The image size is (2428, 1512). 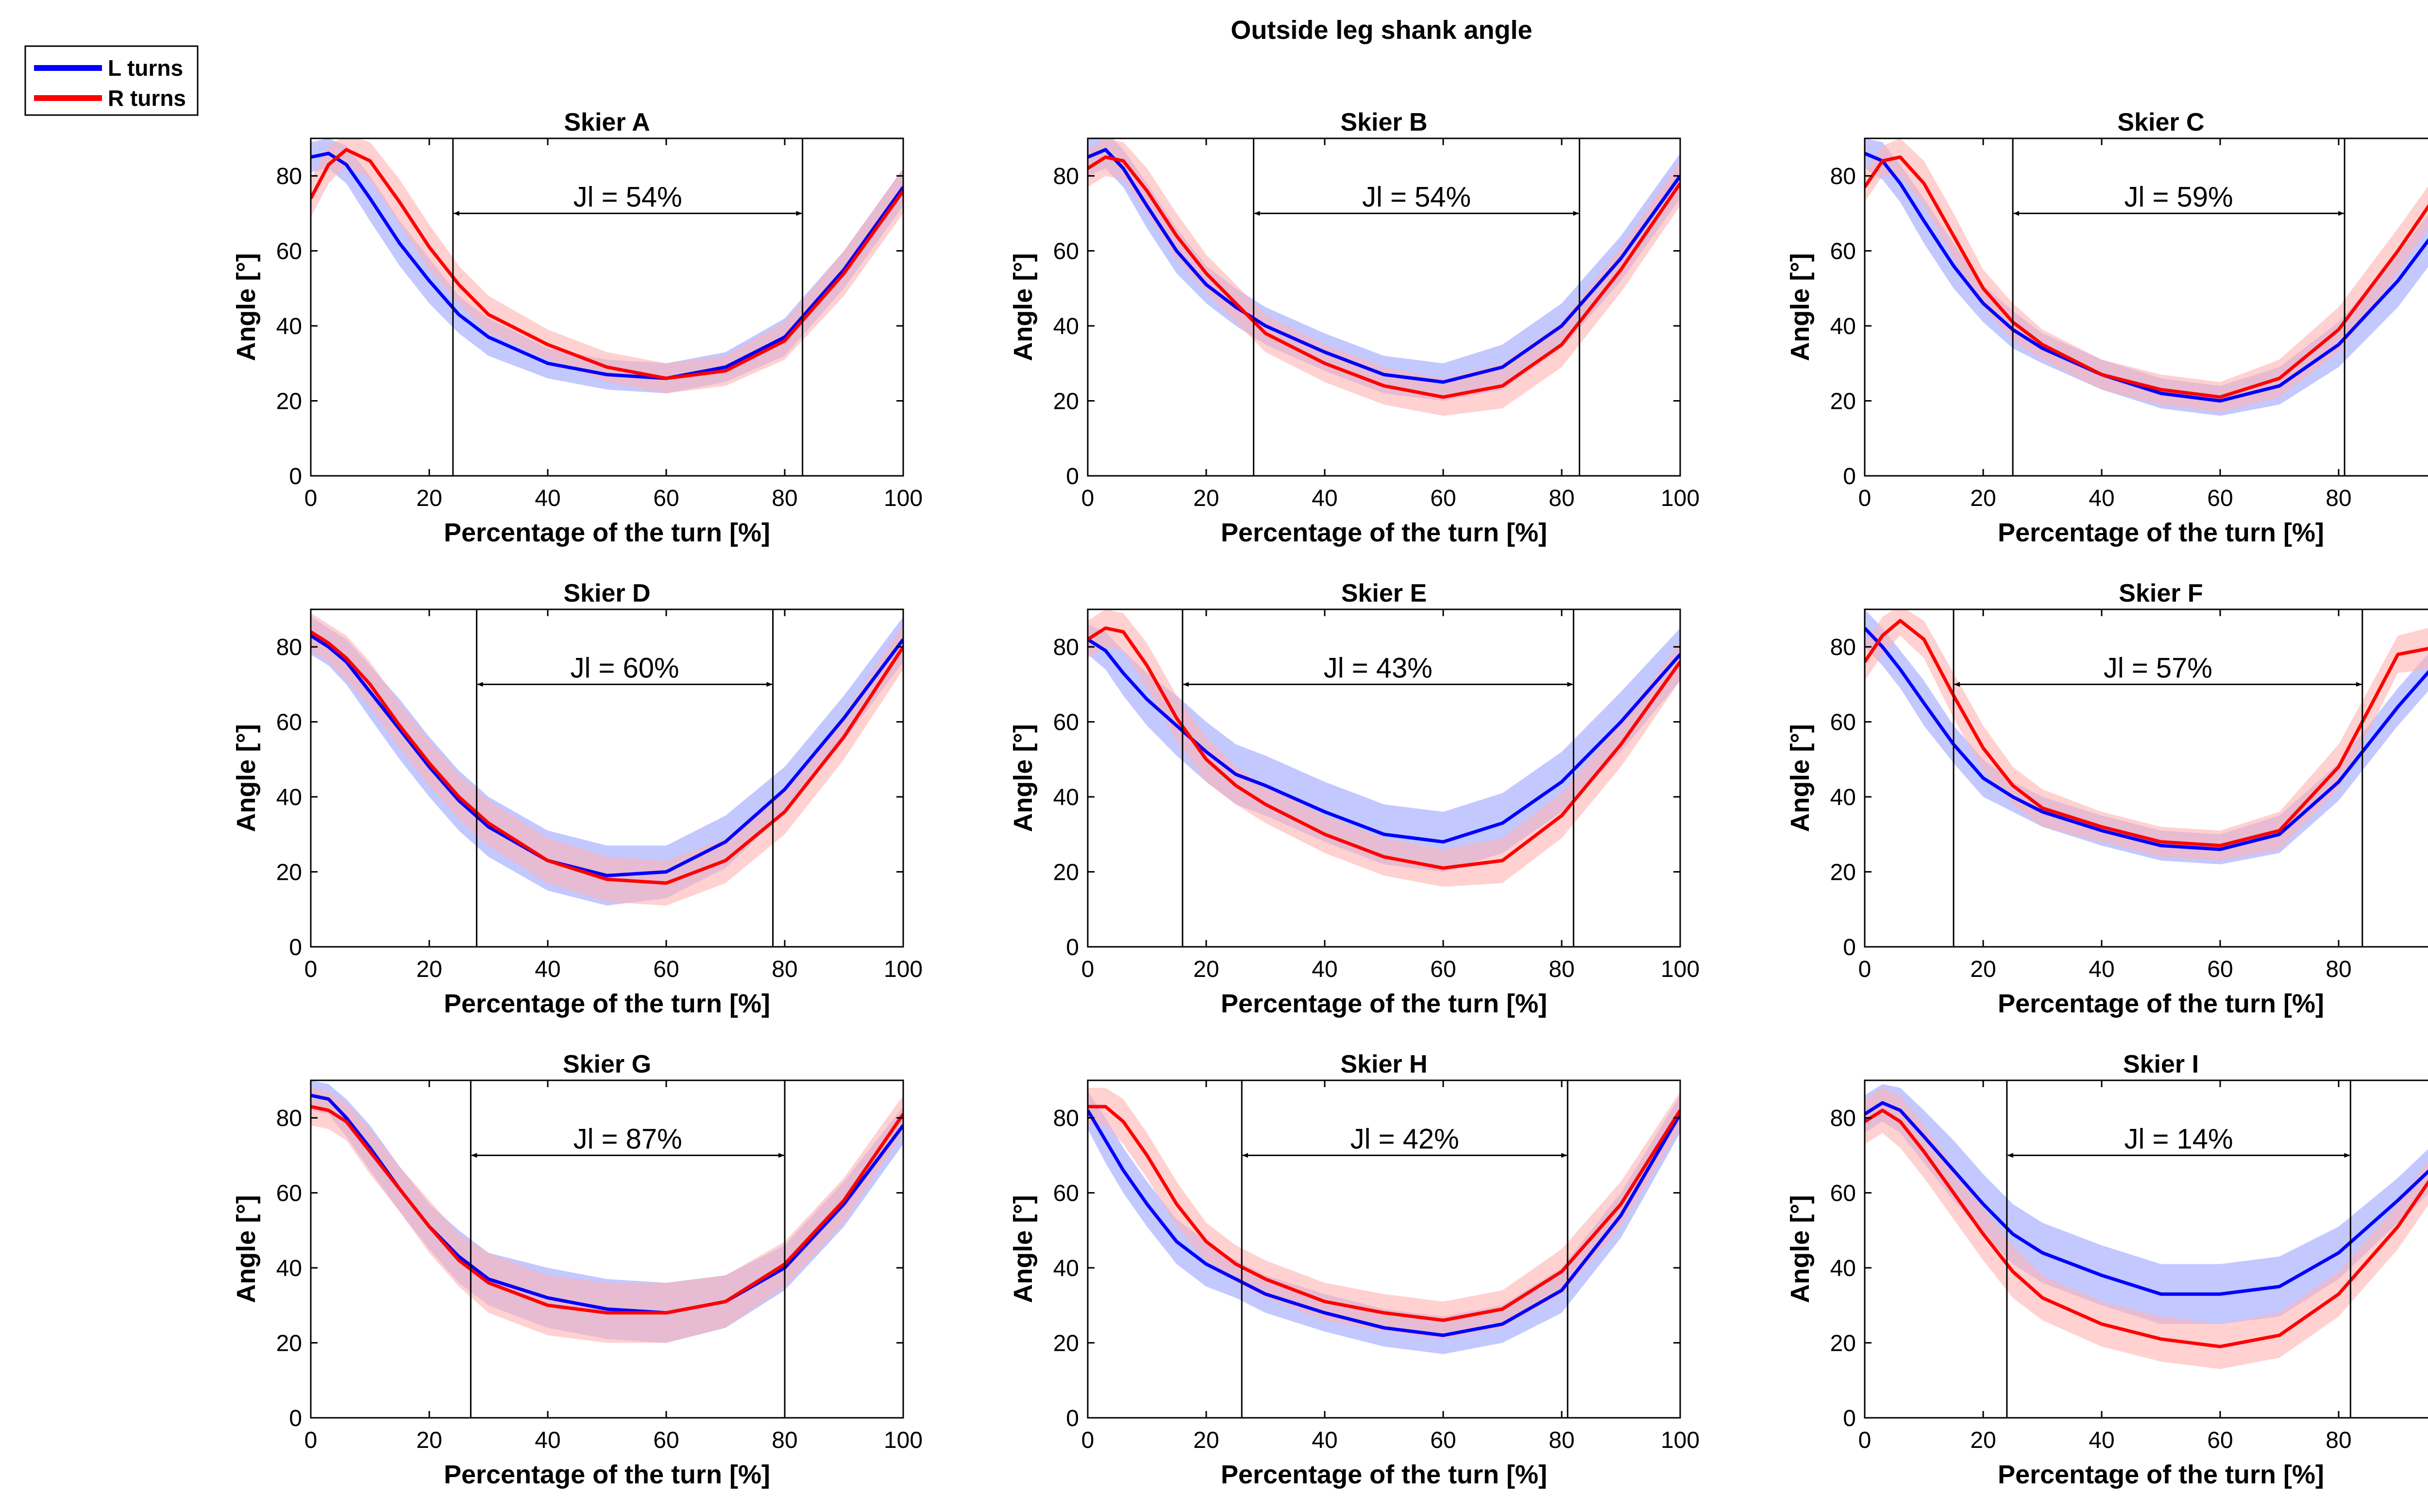 I want to click on jl-label: Jl = 60%, so click(x=625, y=668).